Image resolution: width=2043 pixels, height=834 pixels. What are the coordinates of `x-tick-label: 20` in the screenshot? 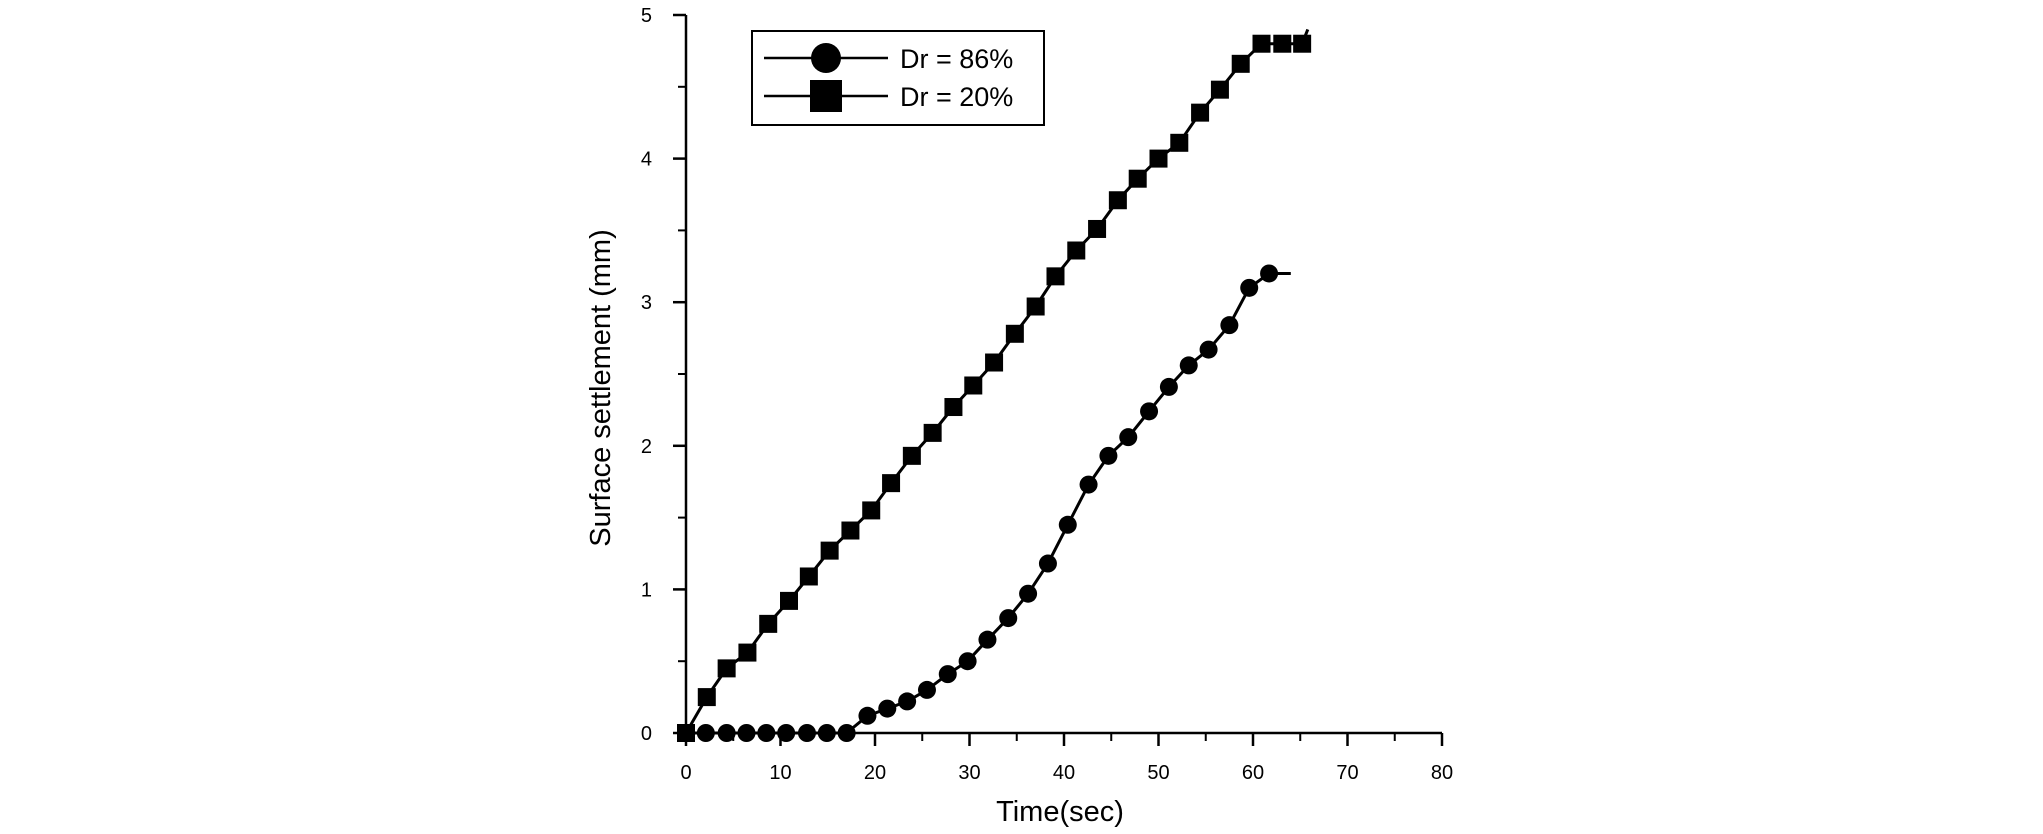 It's located at (875, 773).